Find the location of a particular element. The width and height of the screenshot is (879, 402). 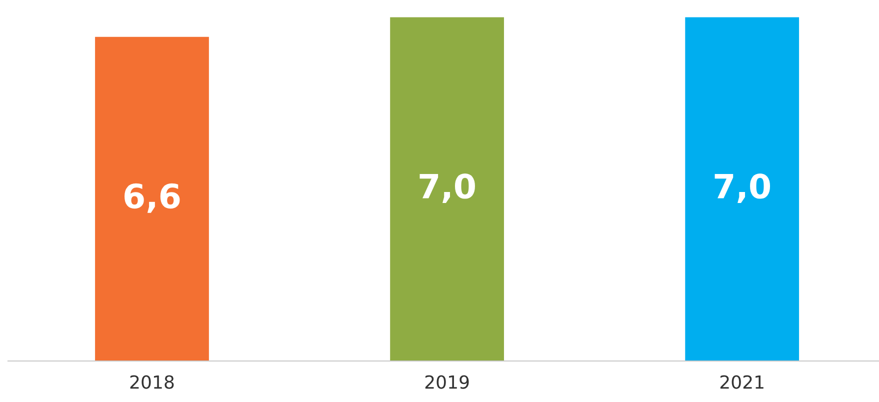

x-tick-label: 2018 is located at coordinates (152, 382).